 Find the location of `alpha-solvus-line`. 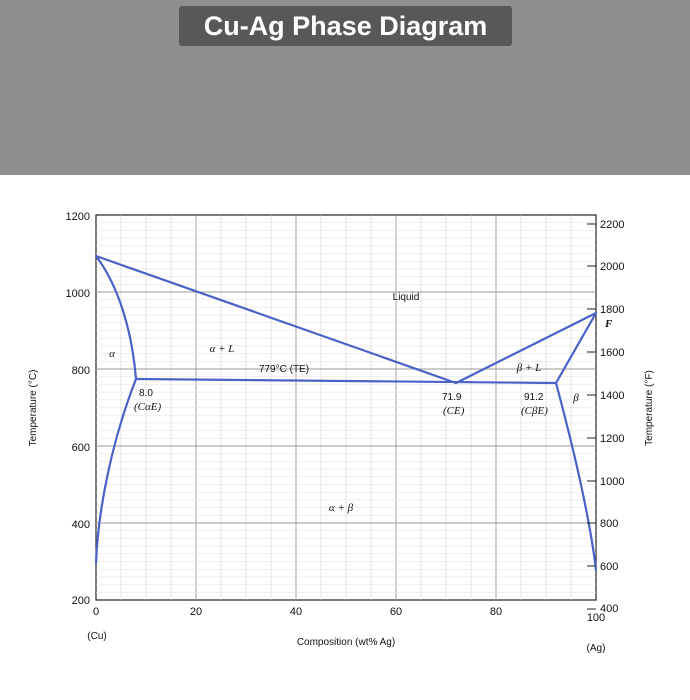

alpha-solvus-line is located at coordinates (116, 471).